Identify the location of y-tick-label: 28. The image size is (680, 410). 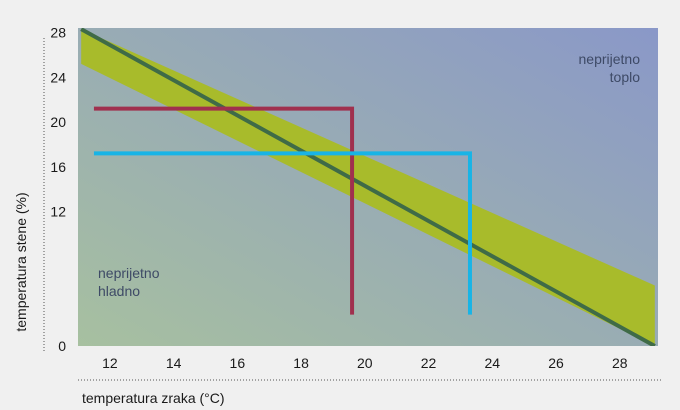
(58, 32).